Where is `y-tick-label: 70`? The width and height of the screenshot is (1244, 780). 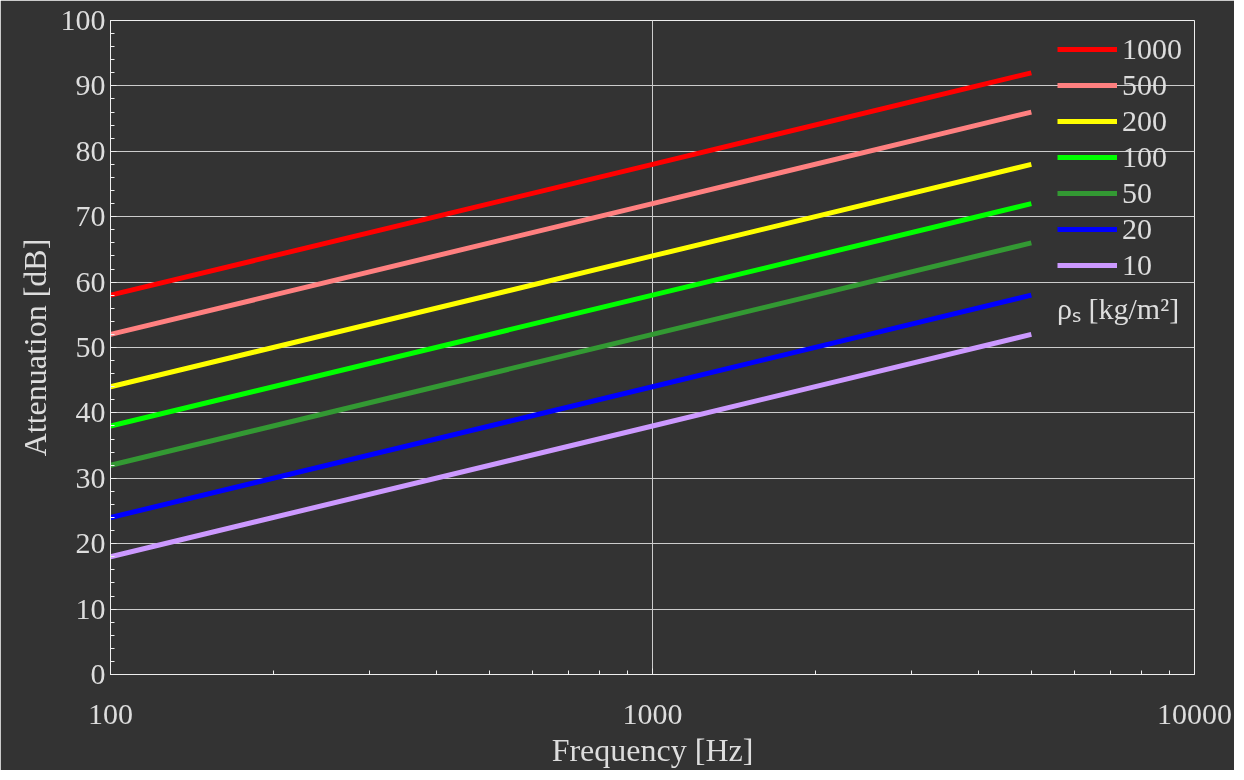
y-tick-label: 70 is located at coordinates (90, 216).